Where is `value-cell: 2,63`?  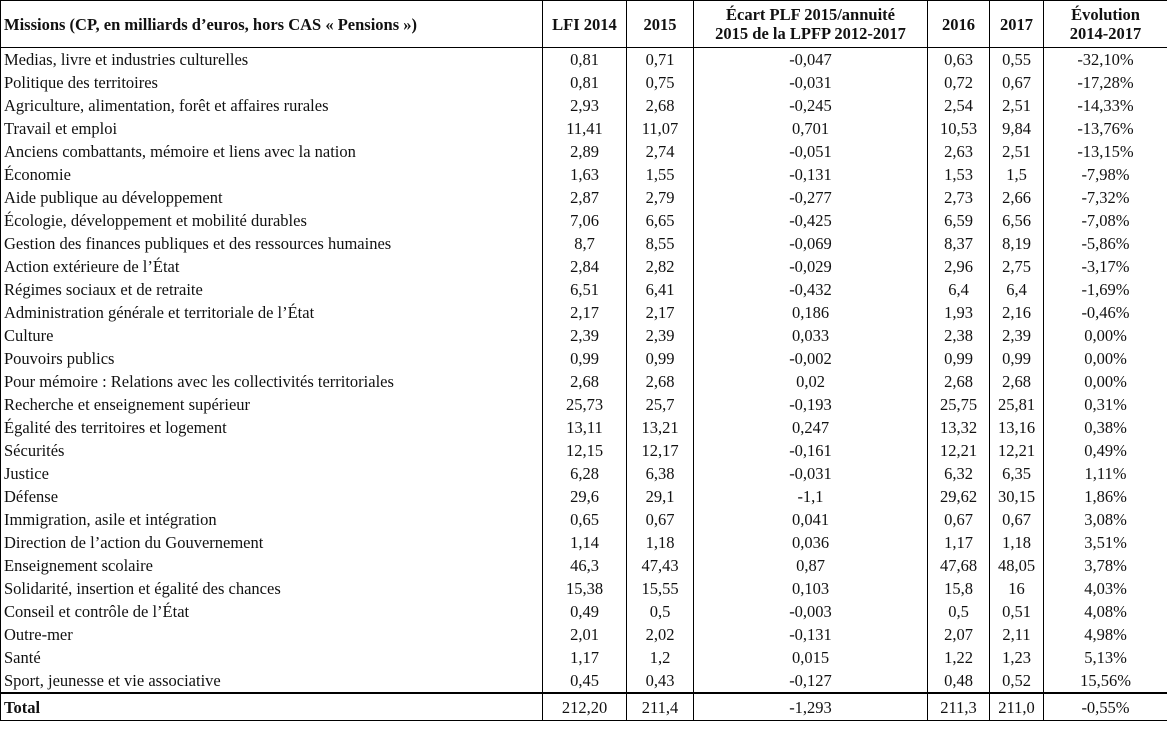
value-cell: 2,63 is located at coordinates (958, 151).